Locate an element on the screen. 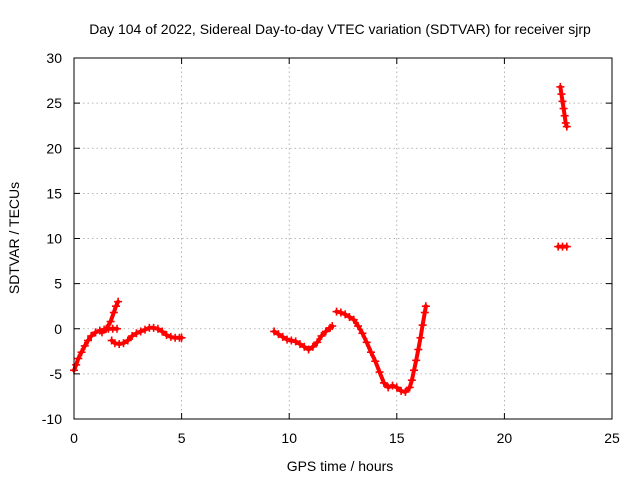  y-tick-label: 0 is located at coordinates (58, 329).